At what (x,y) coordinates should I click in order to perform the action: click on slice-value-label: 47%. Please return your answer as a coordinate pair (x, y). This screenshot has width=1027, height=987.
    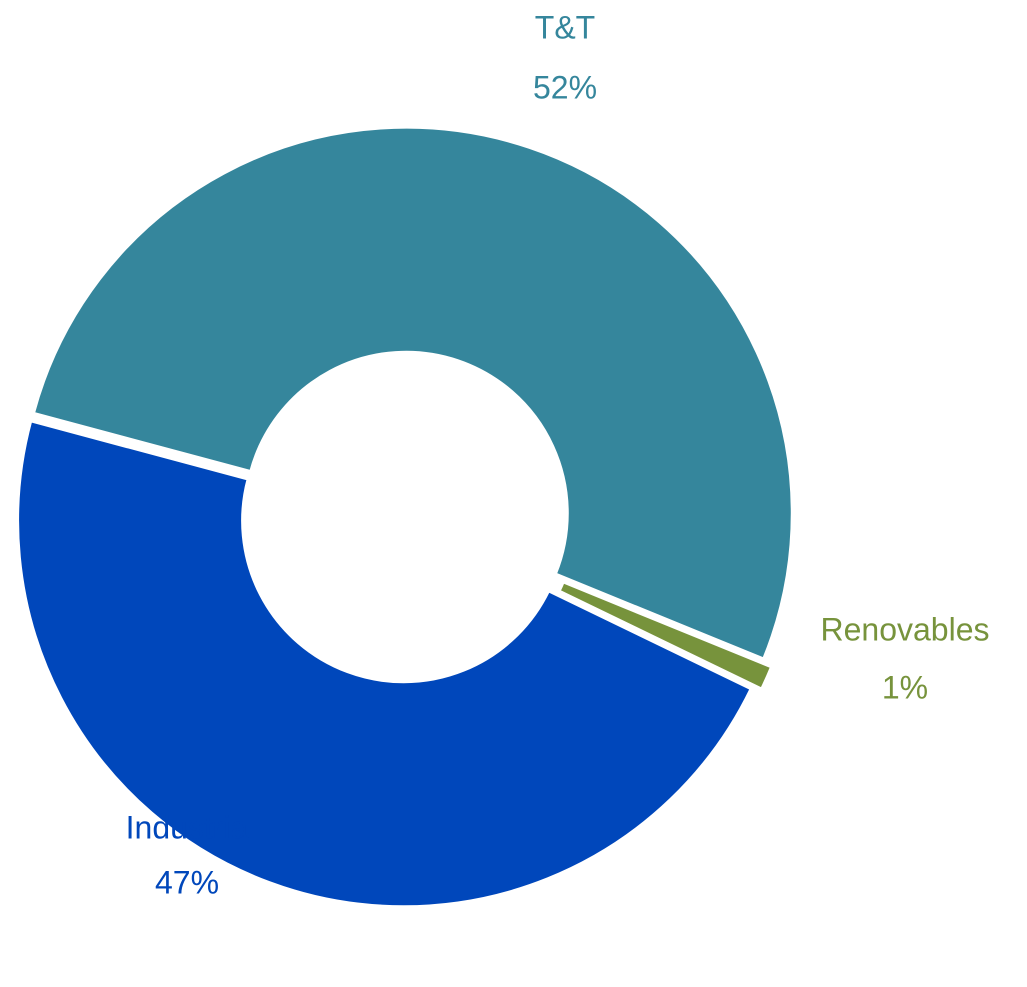
    Looking at the image, I should click on (187, 882).